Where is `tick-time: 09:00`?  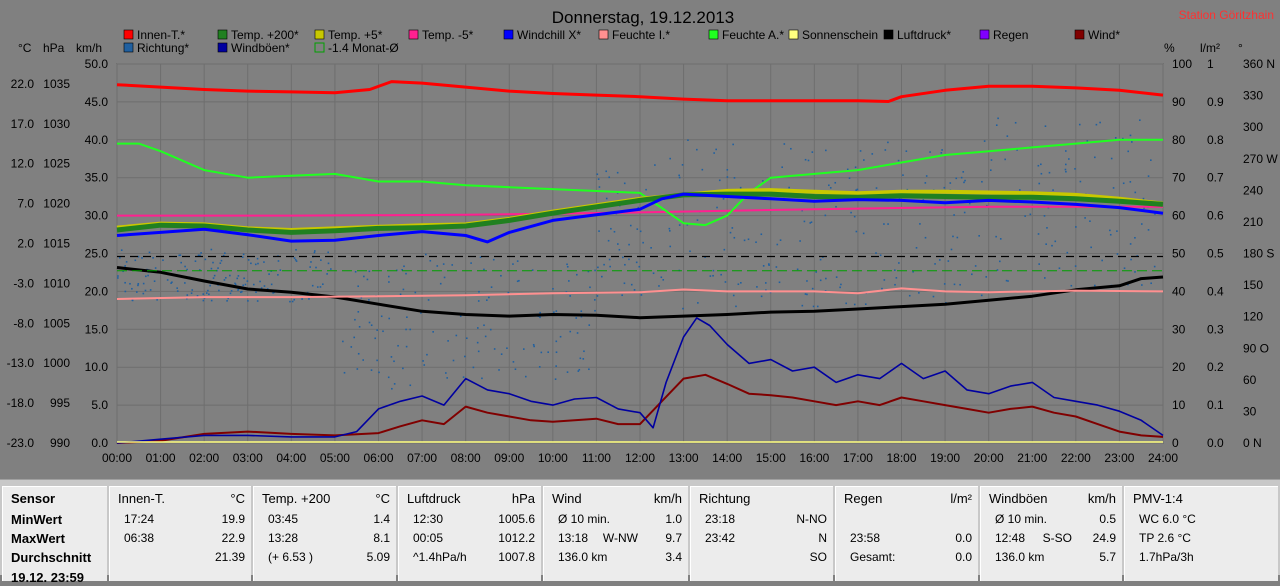 tick-time: 09:00 is located at coordinates (509, 458).